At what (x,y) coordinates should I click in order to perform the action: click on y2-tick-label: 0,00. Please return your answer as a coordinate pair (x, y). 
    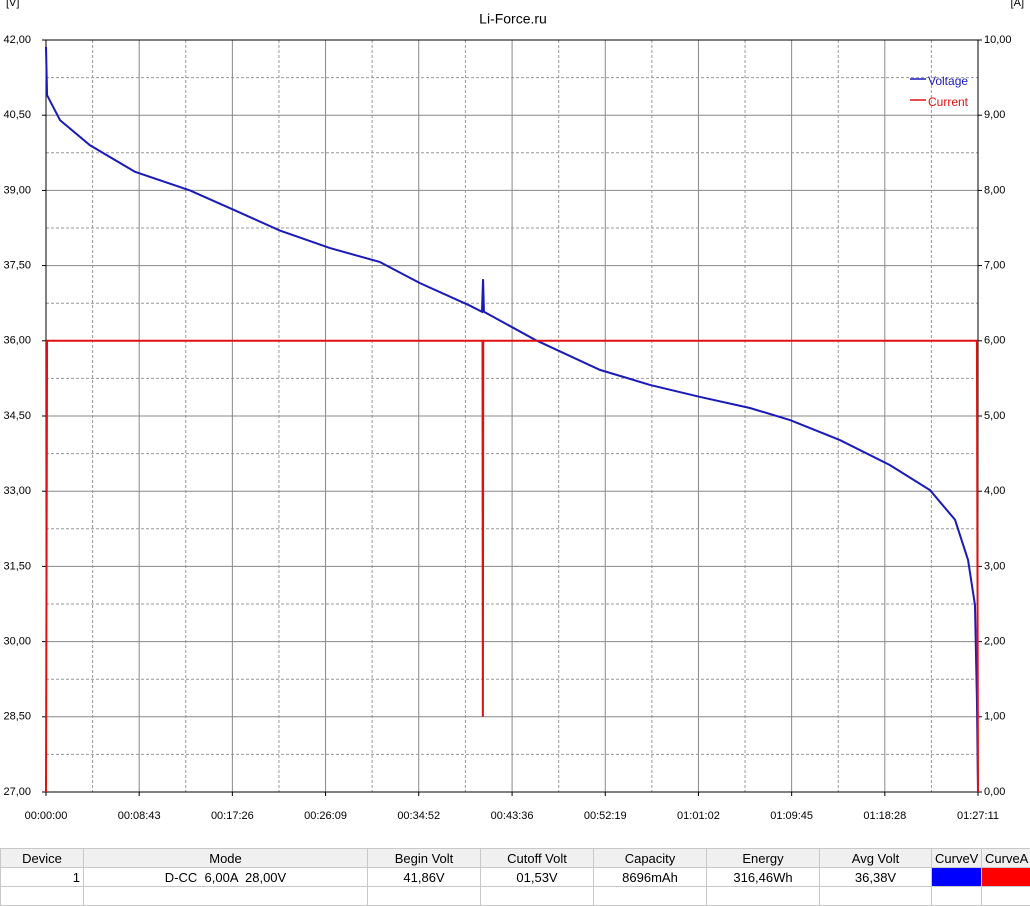
    Looking at the image, I should click on (994, 792).